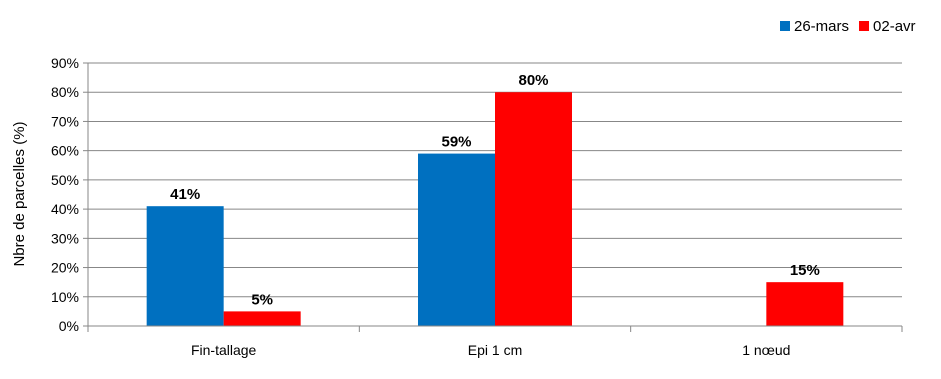 This screenshot has width=941, height=379. I want to click on y-tick-label: 70%, so click(65, 121).